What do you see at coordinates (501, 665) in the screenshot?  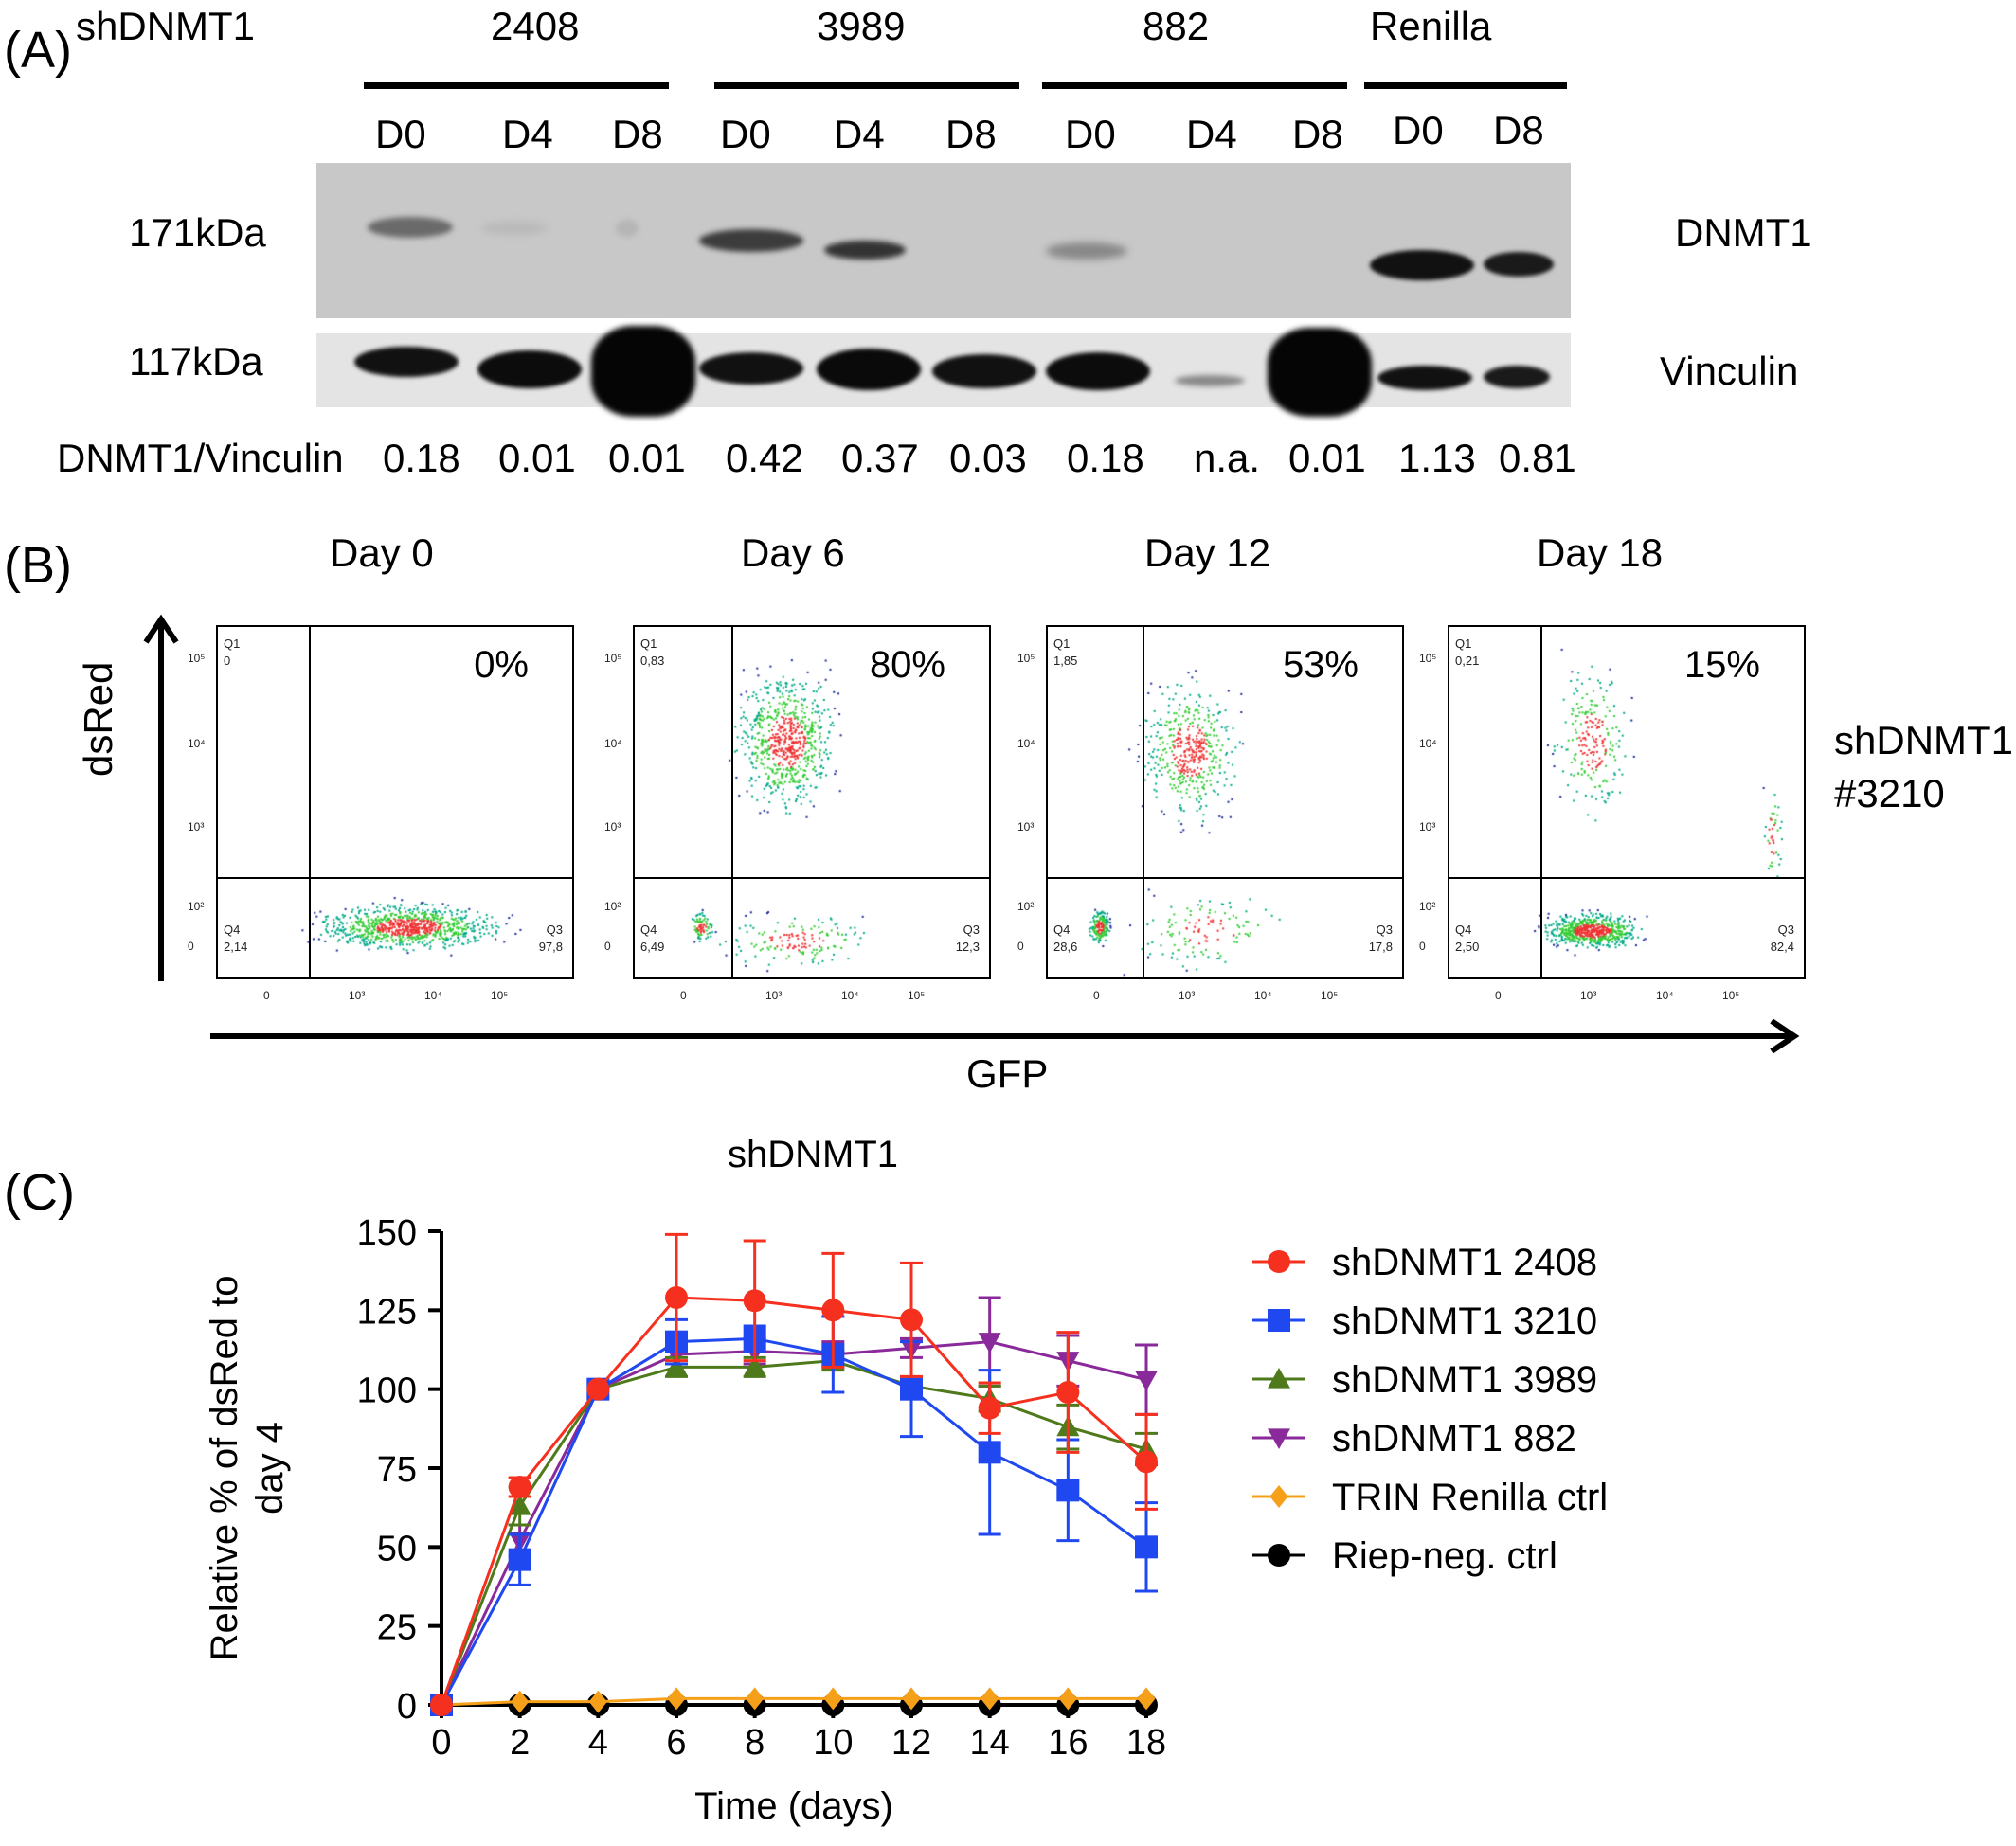 I see `percent-label: 0%` at bounding box center [501, 665].